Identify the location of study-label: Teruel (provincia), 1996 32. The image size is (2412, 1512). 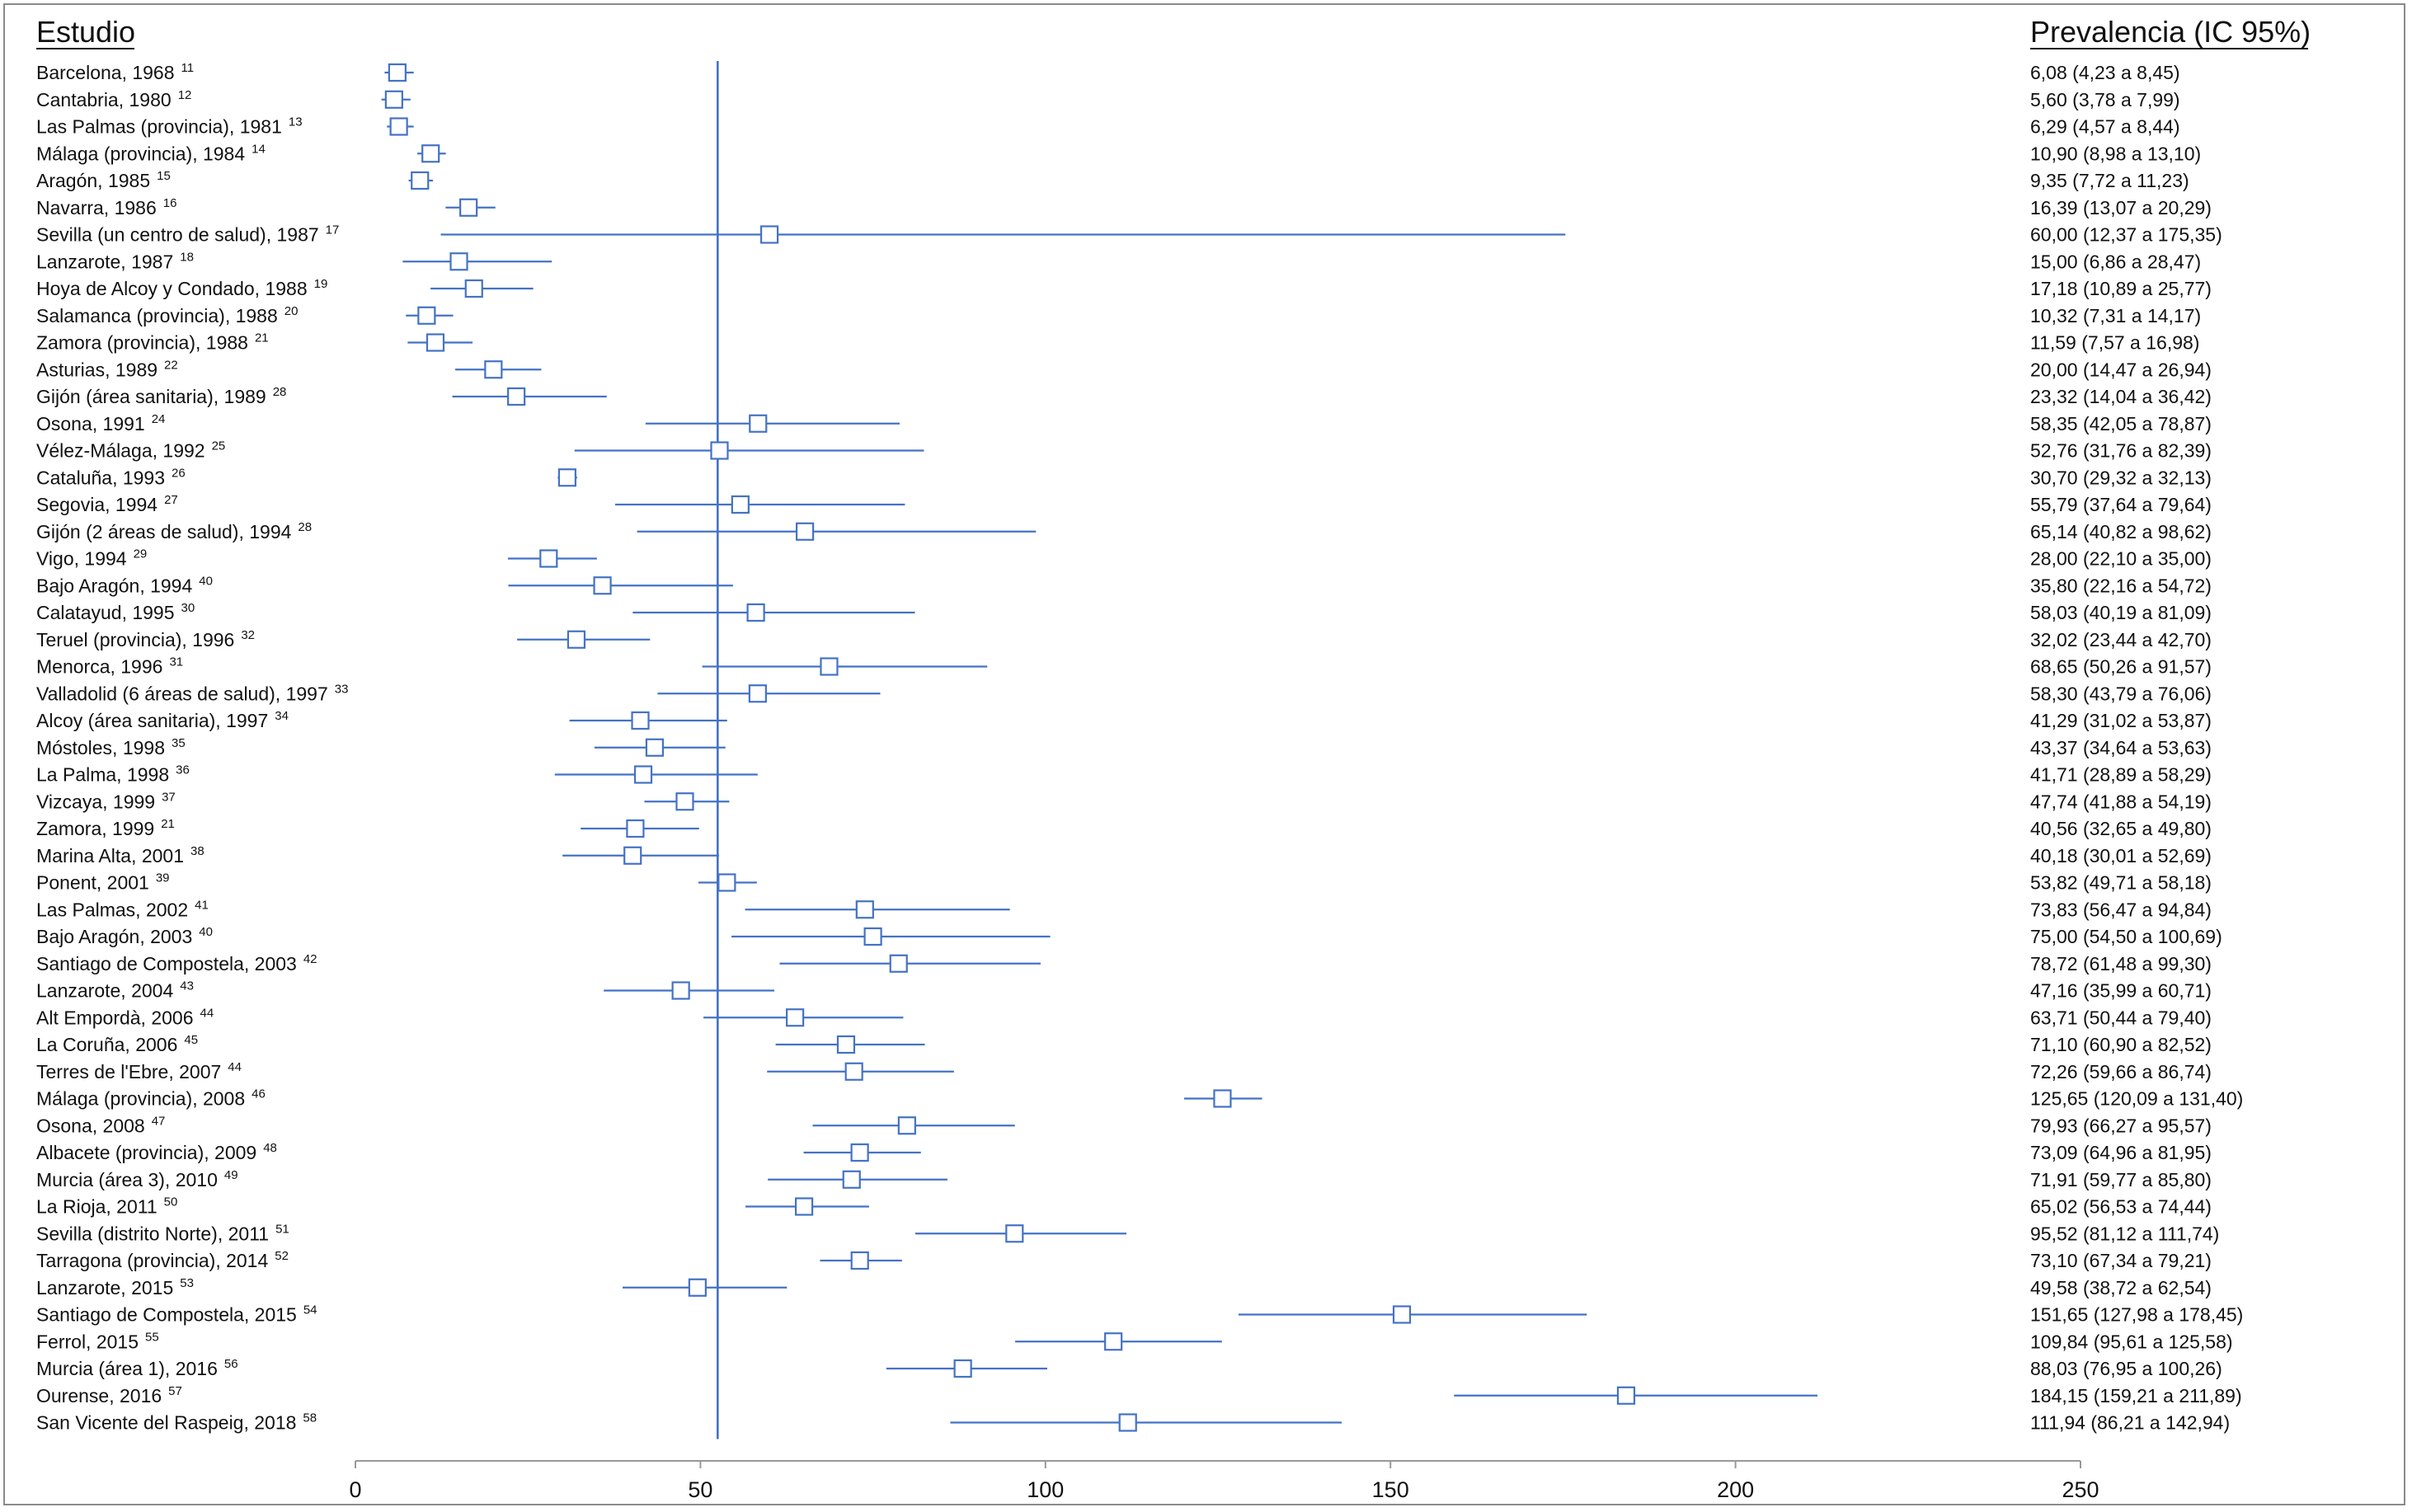
(145, 639).